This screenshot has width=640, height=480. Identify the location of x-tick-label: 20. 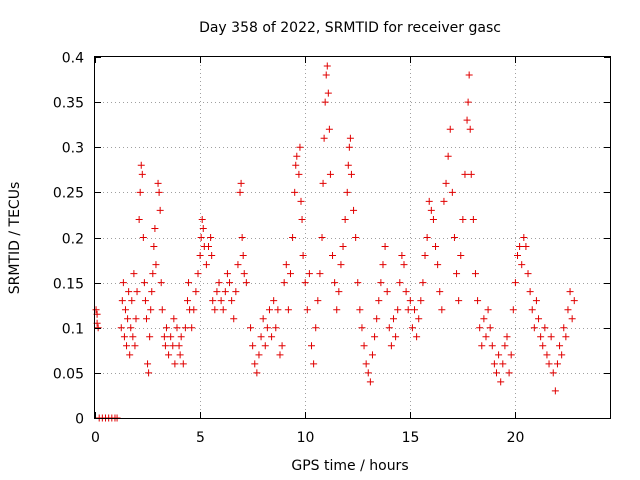
(516, 438).